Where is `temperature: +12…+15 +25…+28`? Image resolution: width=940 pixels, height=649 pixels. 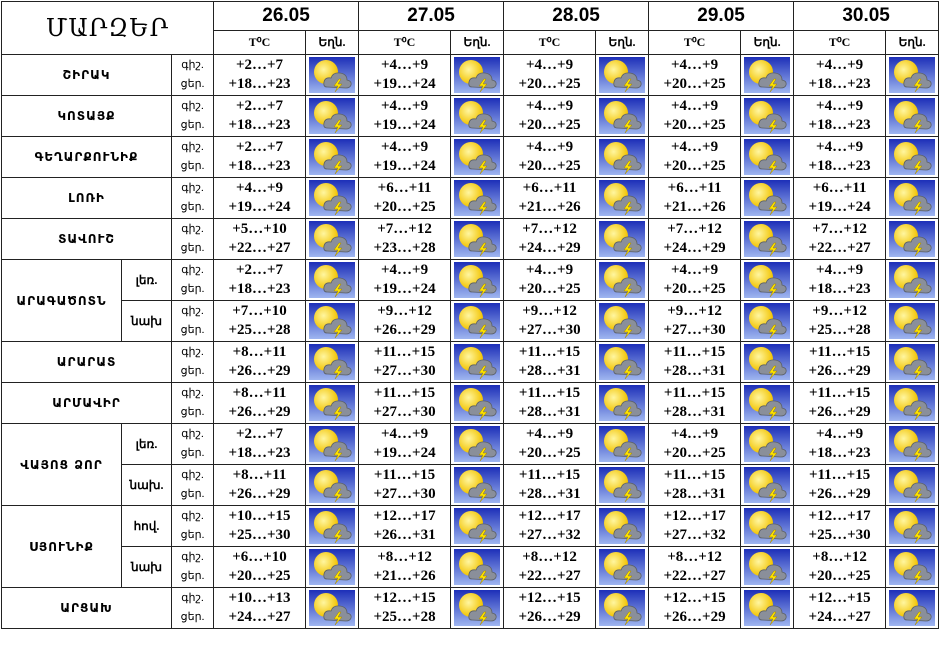
temperature: +12…+15 +25…+28 is located at coordinates (405, 608).